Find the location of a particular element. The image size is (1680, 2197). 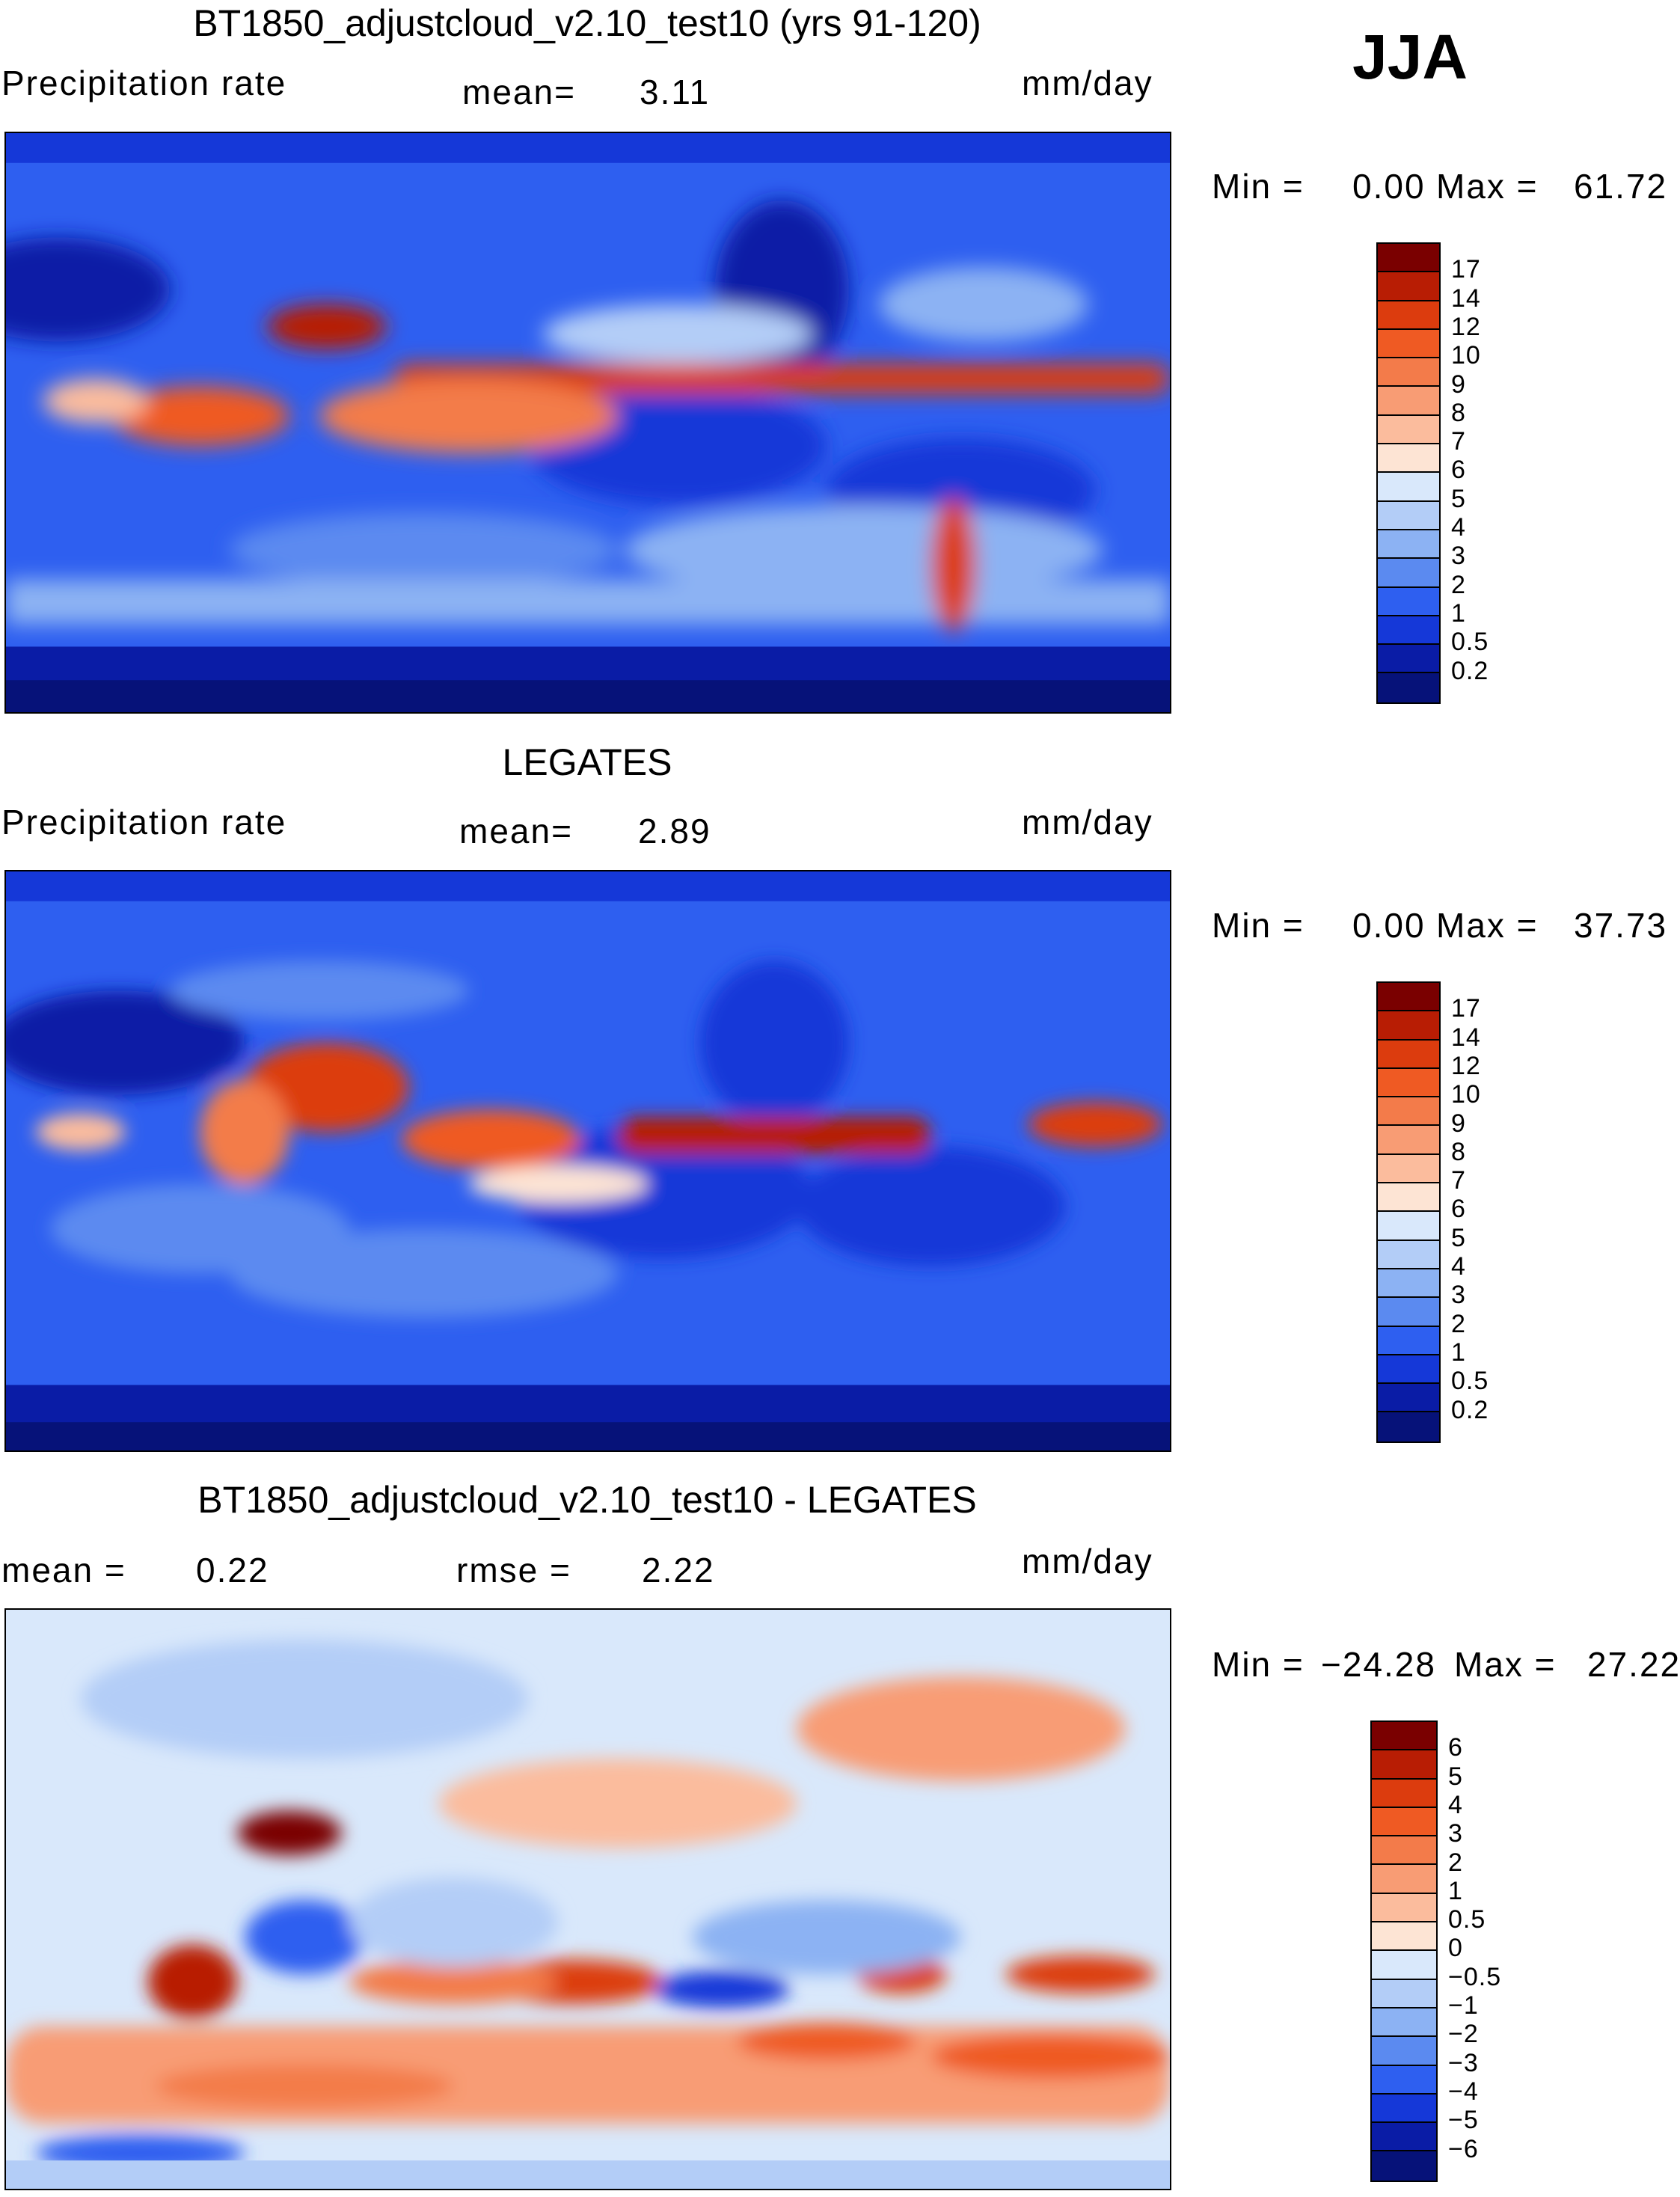

panel-2-units: mm/day is located at coordinates (1087, 822).